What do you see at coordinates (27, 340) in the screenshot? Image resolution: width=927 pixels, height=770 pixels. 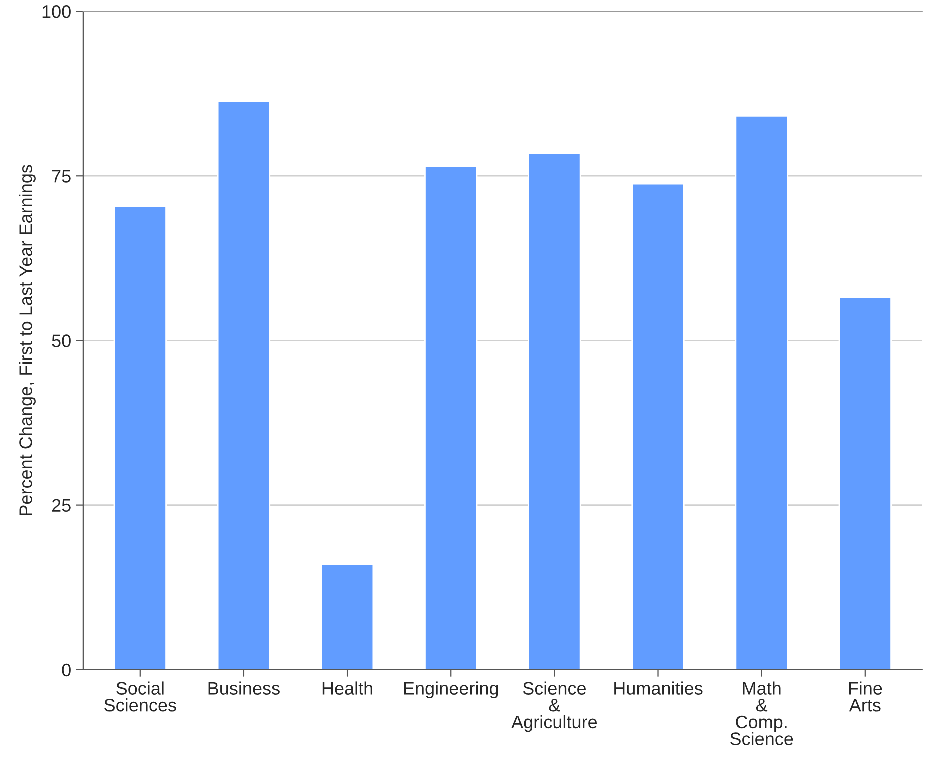 I see `y-axis-title: Percent Change, First to Last Year Earnings` at bounding box center [27, 340].